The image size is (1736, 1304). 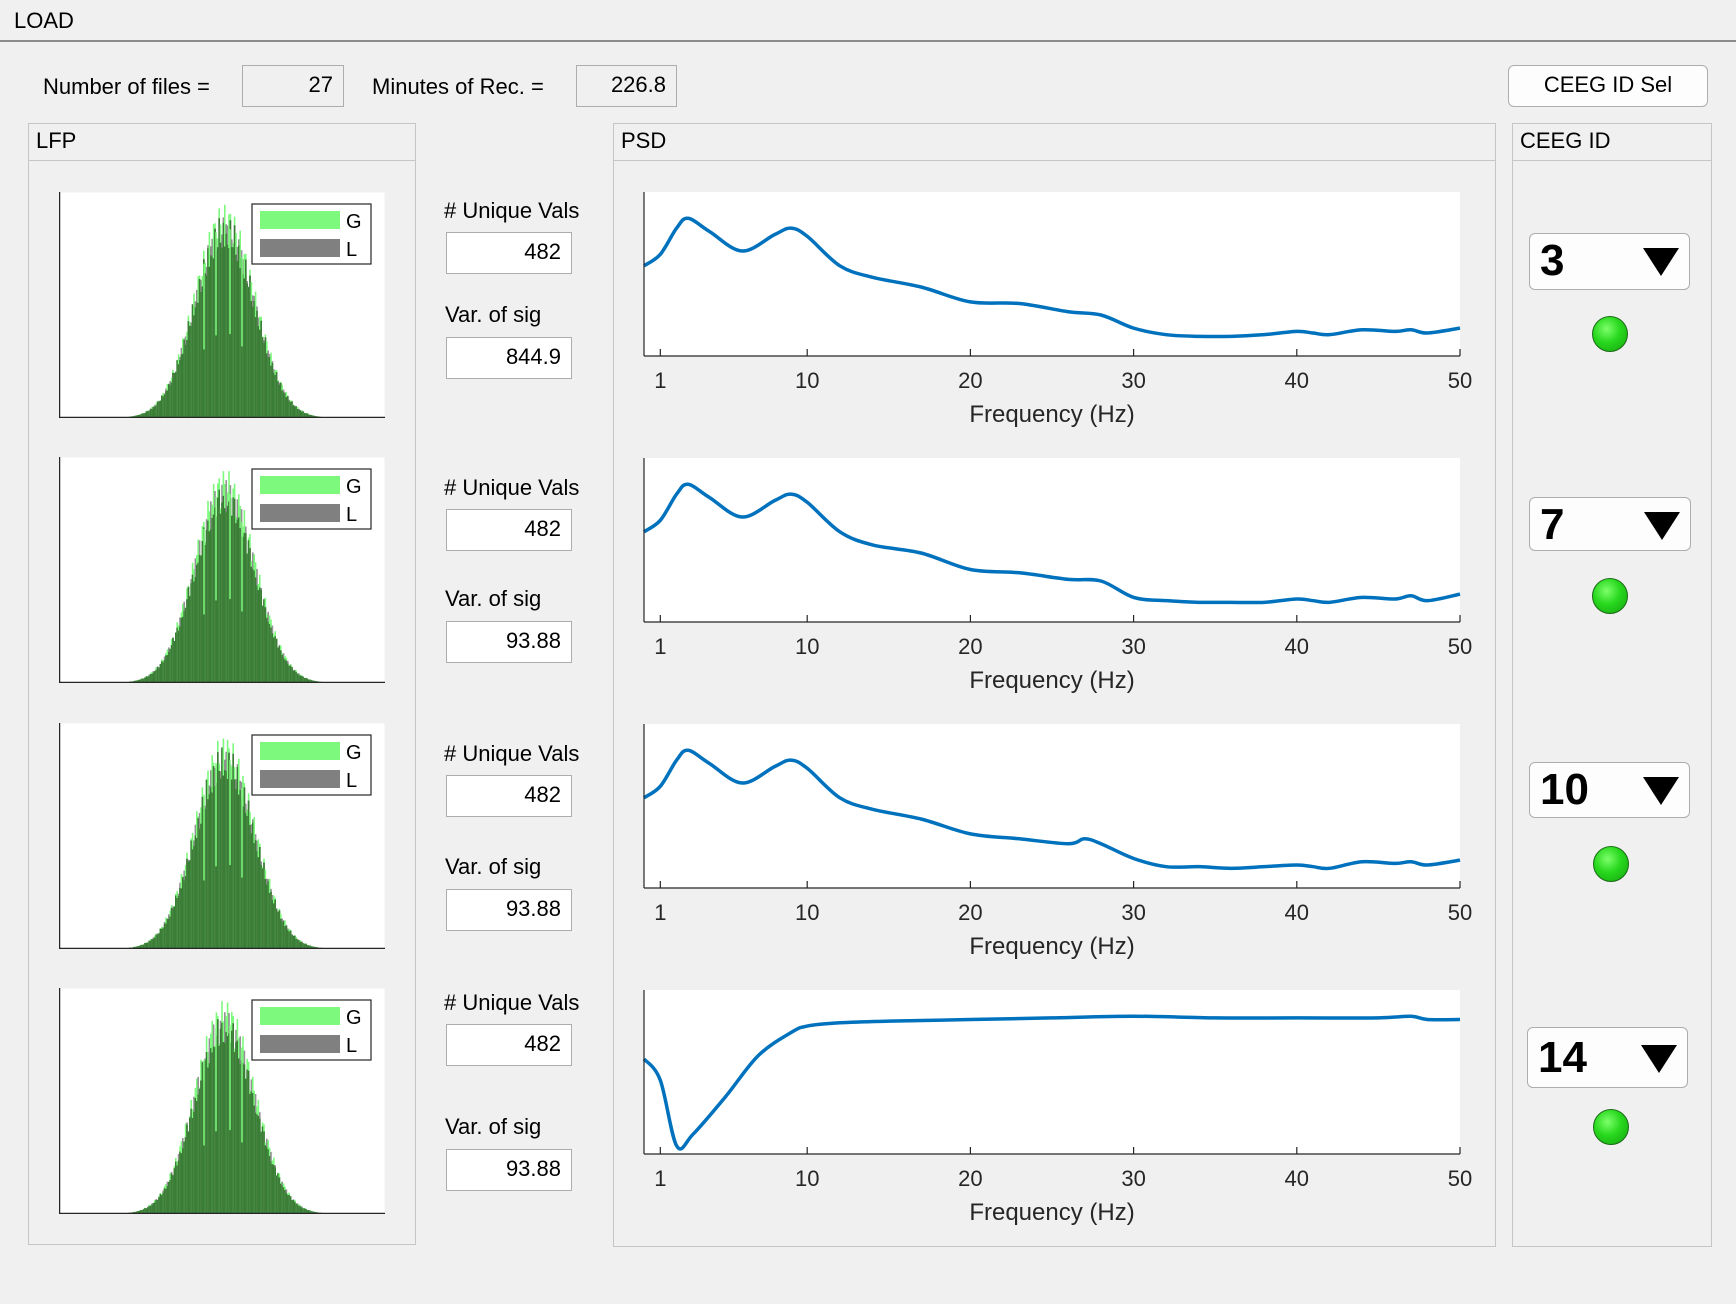 I want to click on ceeg-id-value-4: 14, so click(x=1562, y=1057).